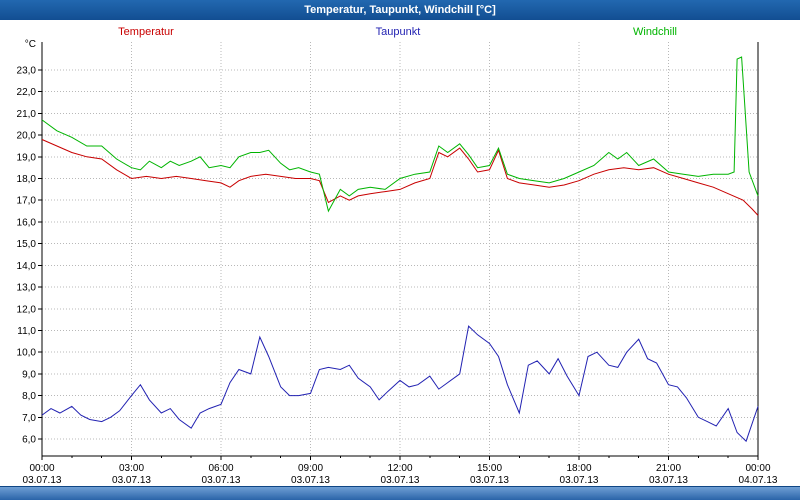  Describe the element at coordinates (489, 468) in the screenshot. I see `svg-text: 15:00` at that location.